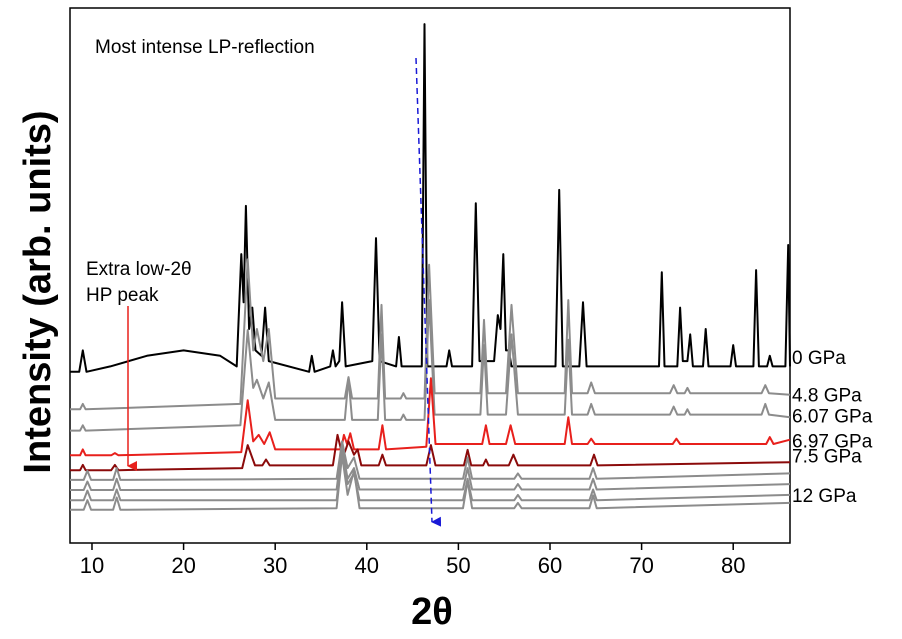 The width and height of the screenshot is (902, 639). What do you see at coordinates (824, 496) in the screenshot?
I see `series-label: 12 GPa` at bounding box center [824, 496].